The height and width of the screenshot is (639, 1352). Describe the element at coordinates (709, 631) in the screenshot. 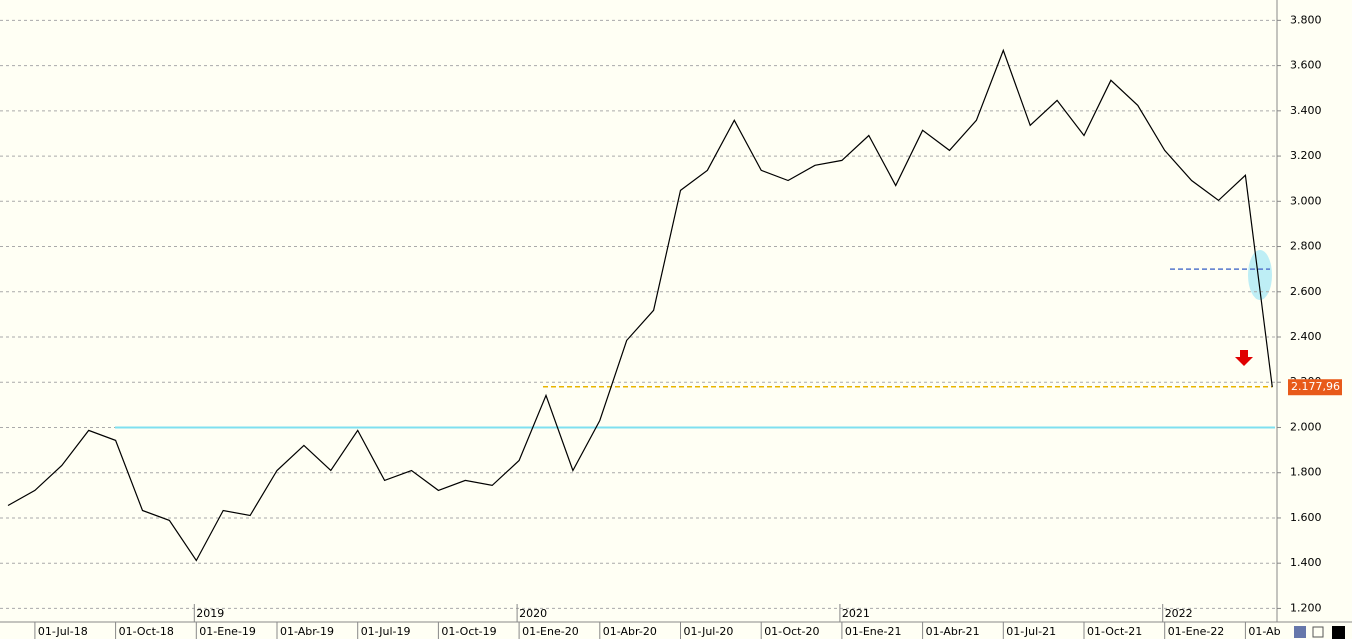

I see `x-tick-label: 01-Jul-20` at that location.